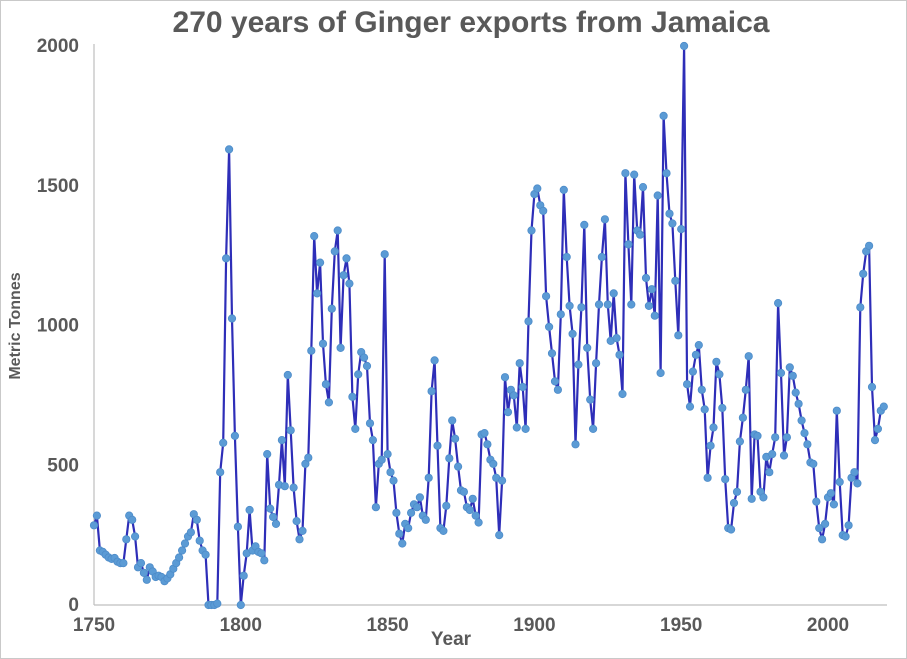  Describe the element at coordinates (737, 491) in the screenshot. I see `data-point-1969` at that location.